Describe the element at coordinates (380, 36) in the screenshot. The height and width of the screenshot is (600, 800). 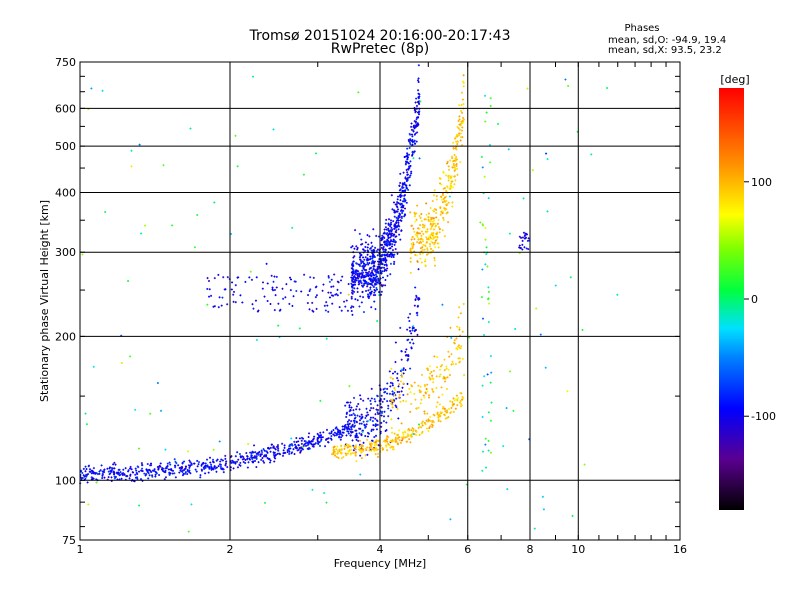
I see `chart-title: Tromsø 20151024 20:16:00-20:17:43` at that location.